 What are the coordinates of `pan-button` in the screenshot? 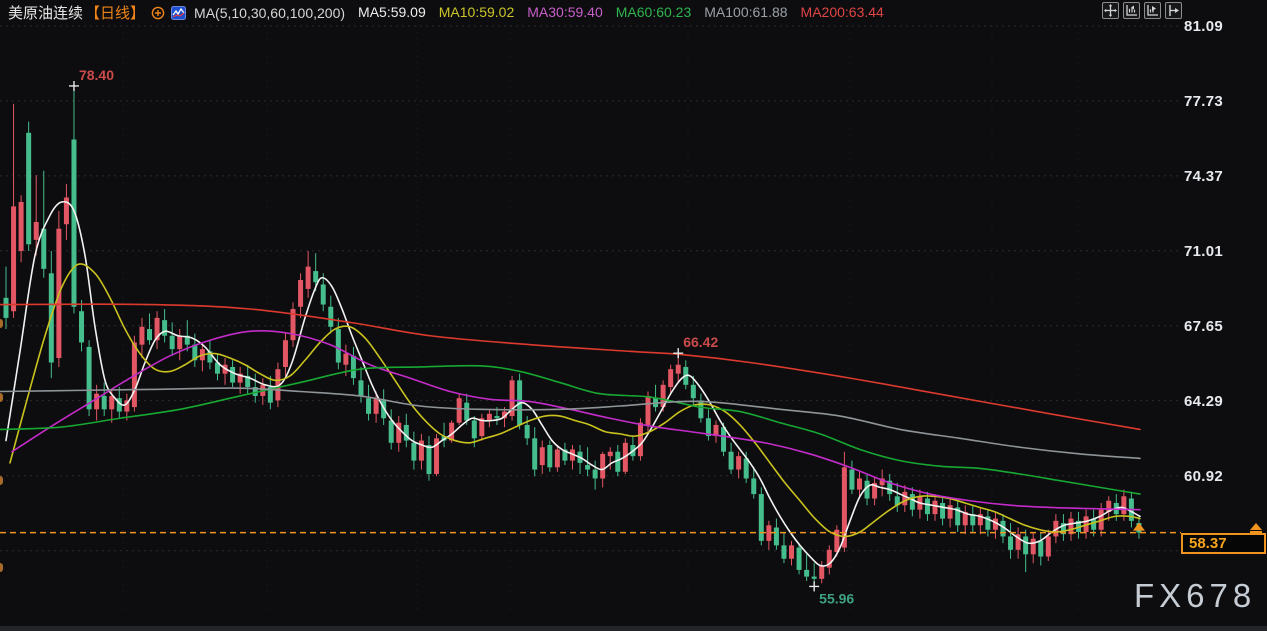 It's located at (1110, 10).